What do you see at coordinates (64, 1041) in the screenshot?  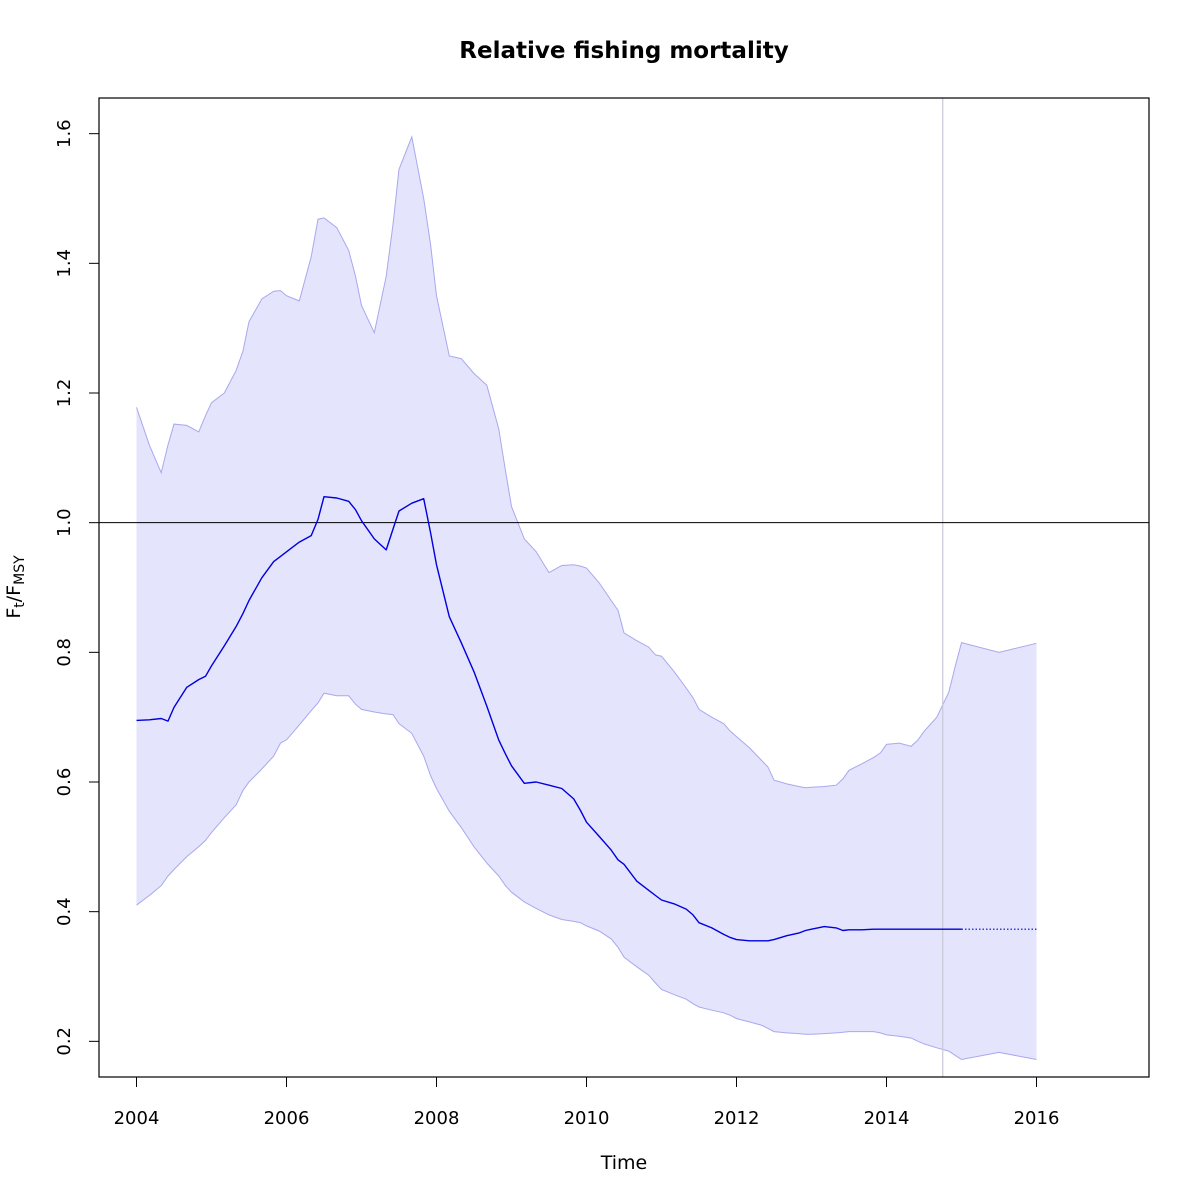 I see `y-tick-label: 0.2` at bounding box center [64, 1041].